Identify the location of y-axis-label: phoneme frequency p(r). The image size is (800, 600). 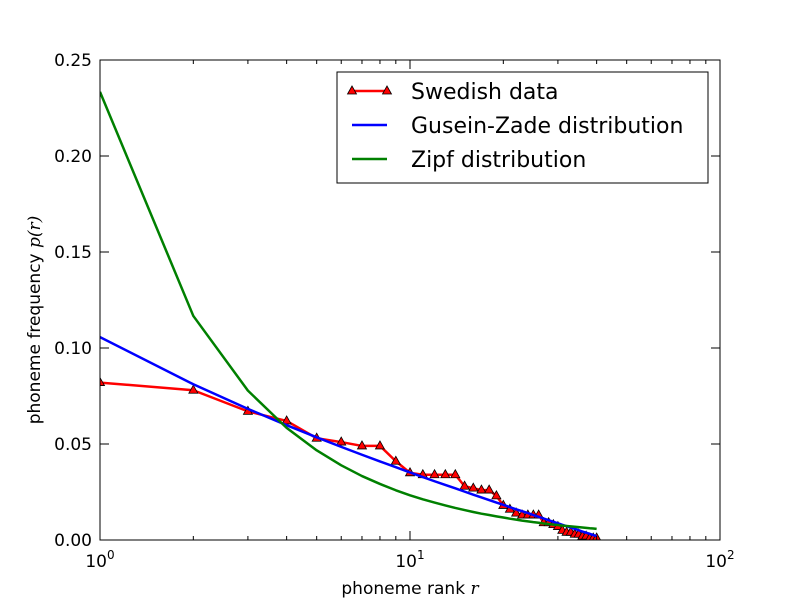
(35, 320).